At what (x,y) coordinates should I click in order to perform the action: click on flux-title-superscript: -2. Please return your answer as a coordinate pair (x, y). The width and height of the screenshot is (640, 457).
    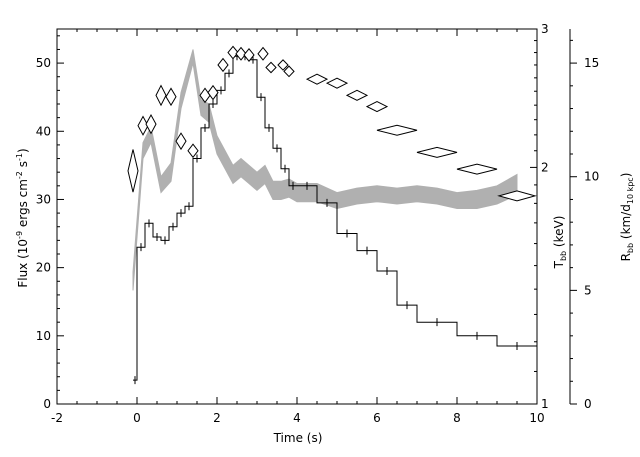
    Looking at the image, I should click on (19, 175).